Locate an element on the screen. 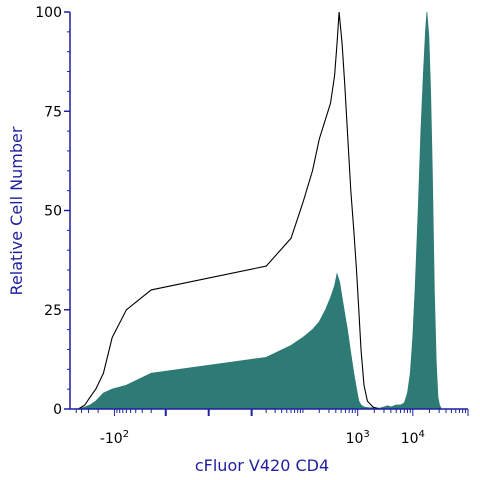  x-tick-label: 10³ is located at coordinates (358, 438).